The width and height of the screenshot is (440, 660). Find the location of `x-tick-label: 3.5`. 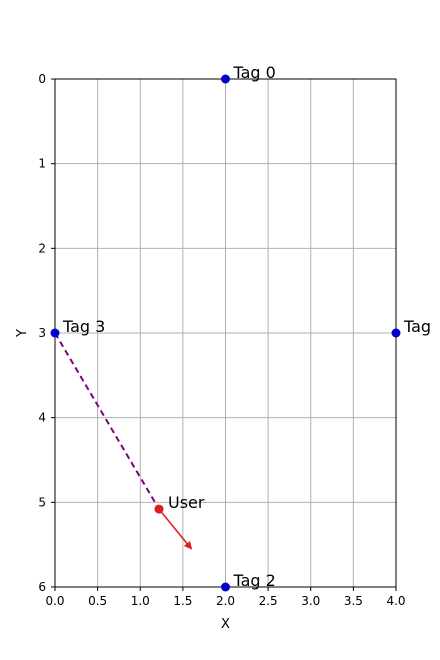

x-tick-label: 3.5 is located at coordinates (353, 601).